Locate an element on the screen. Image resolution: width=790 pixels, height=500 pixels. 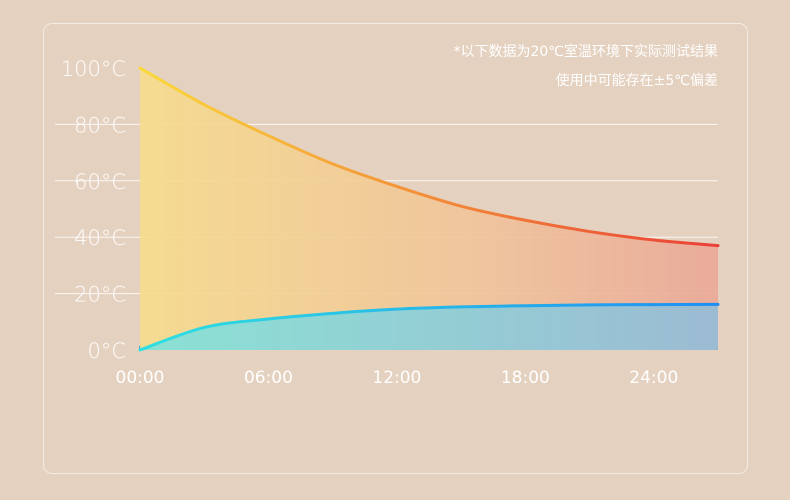
cold-series-area is located at coordinates (429, 327).